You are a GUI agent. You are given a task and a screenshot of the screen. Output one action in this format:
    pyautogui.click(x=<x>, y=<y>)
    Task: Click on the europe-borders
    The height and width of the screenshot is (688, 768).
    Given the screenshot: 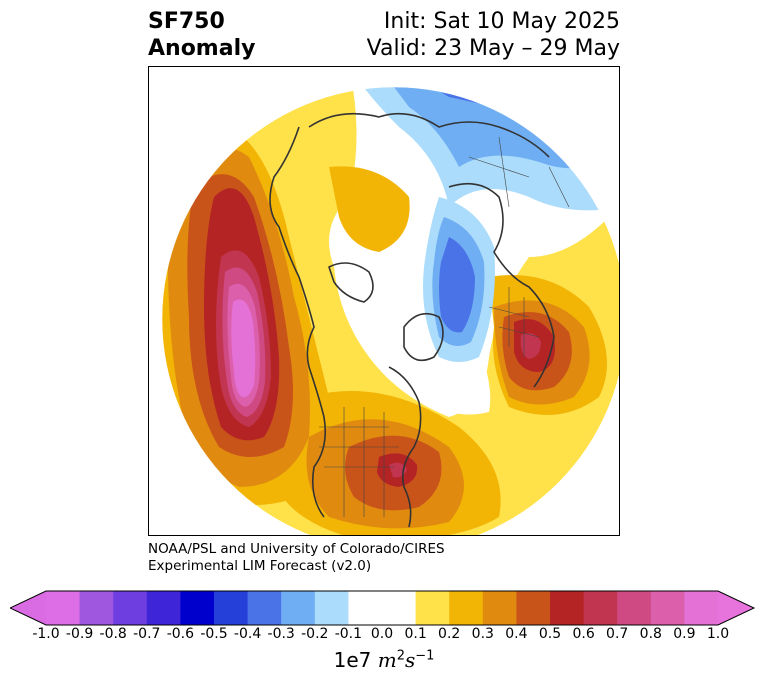 What is the action you would take?
    pyautogui.click(x=514, y=322)
    